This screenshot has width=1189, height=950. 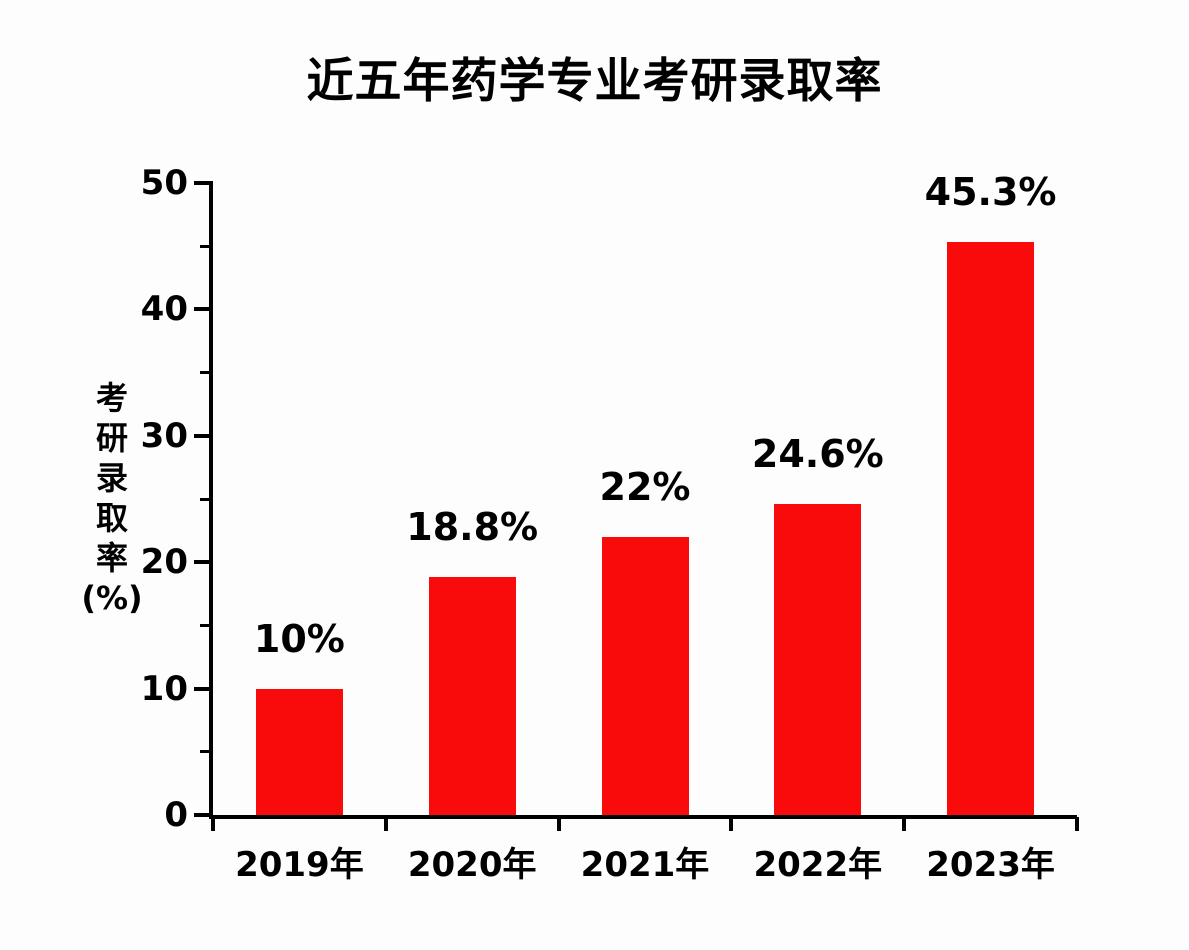 I want to click on bar-2020年, so click(x=472, y=696).